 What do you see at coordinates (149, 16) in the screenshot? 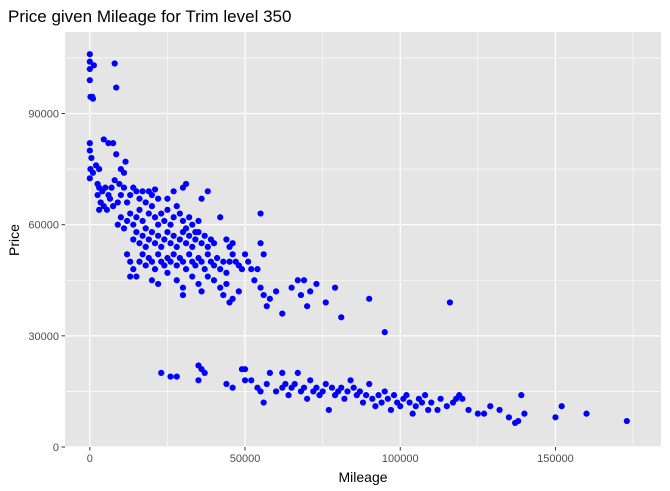
I see `chart-title: Price given Mileage for Trim level 350` at bounding box center [149, 16].